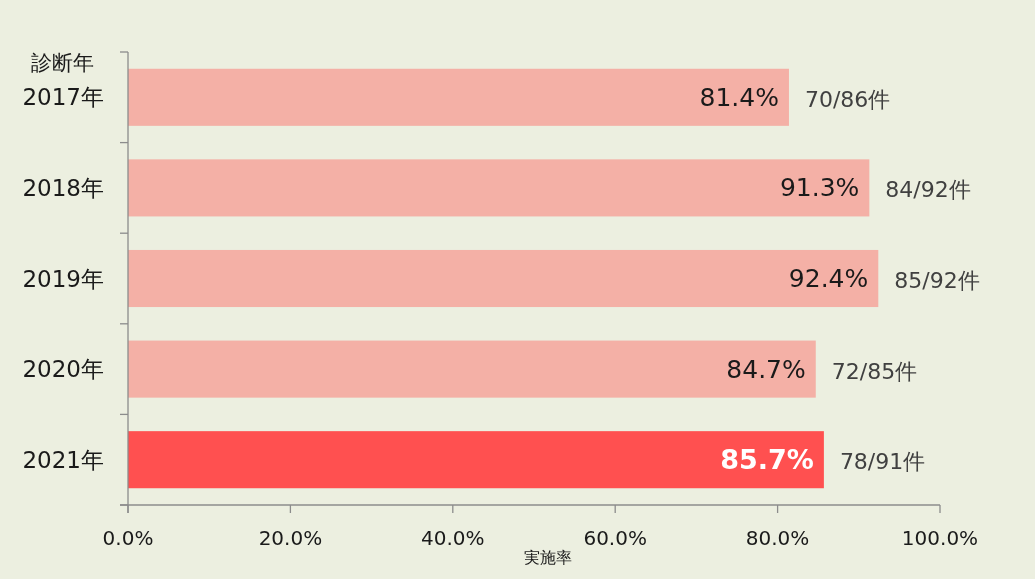  Describe the element at coordinates (453, 538) in the screenshot. I see `x-tick-label: 40.0%` at that location.